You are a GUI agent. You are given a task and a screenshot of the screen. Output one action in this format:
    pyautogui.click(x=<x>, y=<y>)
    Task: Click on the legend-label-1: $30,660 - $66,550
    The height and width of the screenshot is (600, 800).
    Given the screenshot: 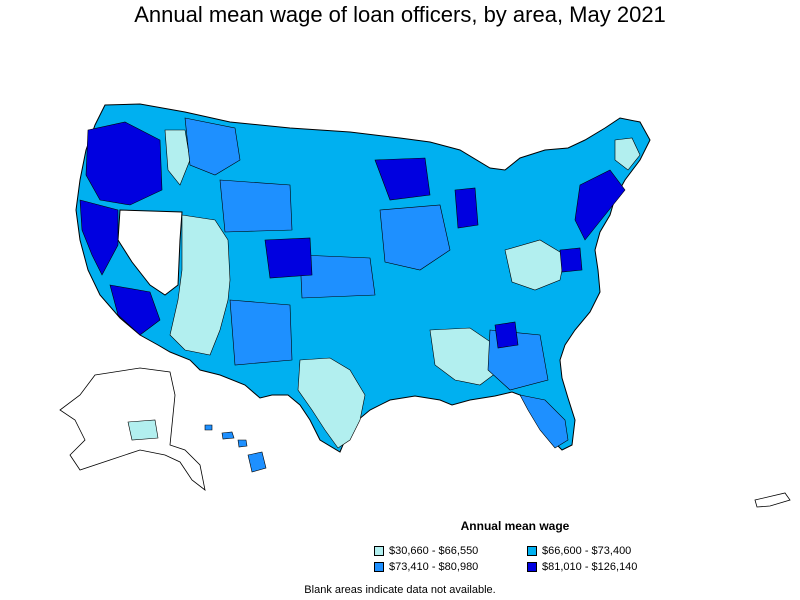 What is the action you would take?
    pyautogui.click(x=434, y=551)
    